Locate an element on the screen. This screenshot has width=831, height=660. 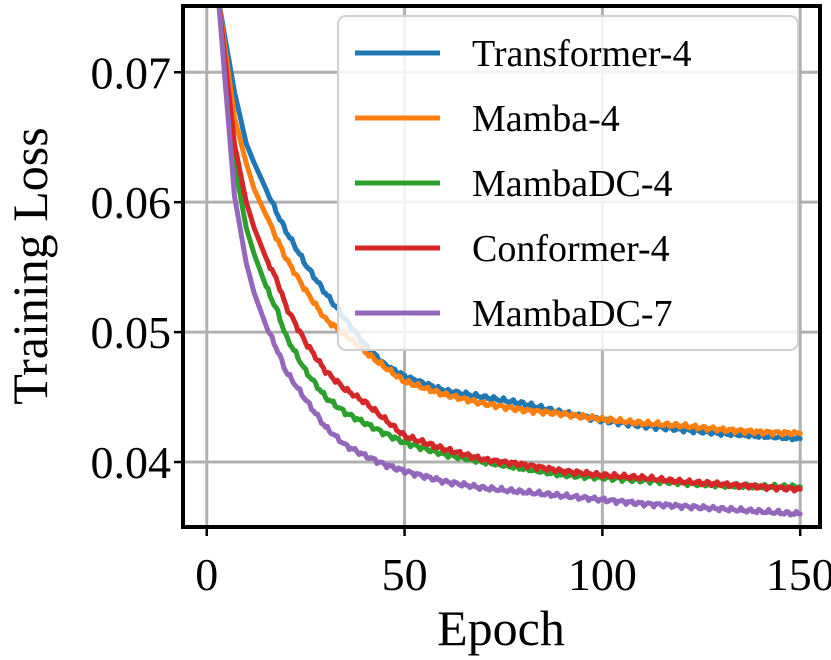
y-tick-label: 0.05 is located at coordinates (131, 332).